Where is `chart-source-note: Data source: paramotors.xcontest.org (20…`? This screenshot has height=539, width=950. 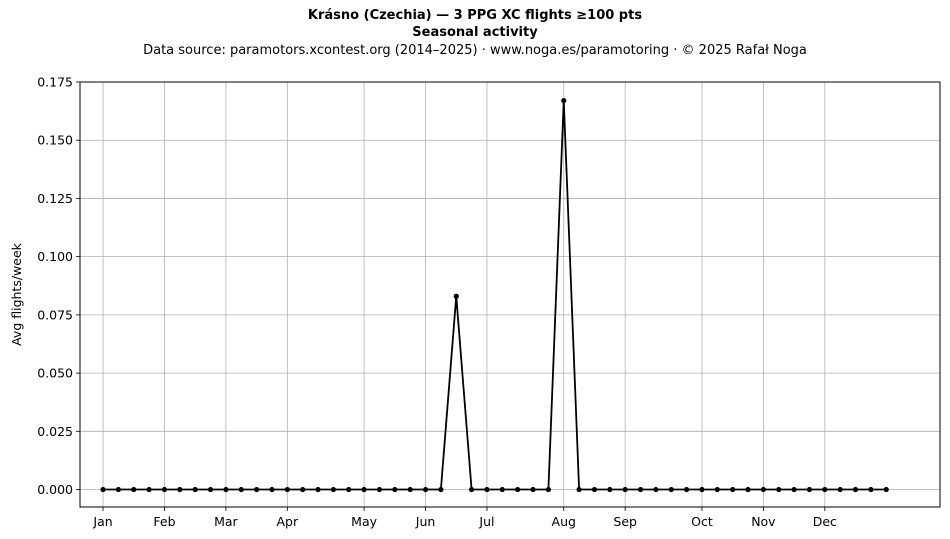
chart-source-note: Data source: paramotors.xcontest.org (20… is located at coordinates (475, 50).